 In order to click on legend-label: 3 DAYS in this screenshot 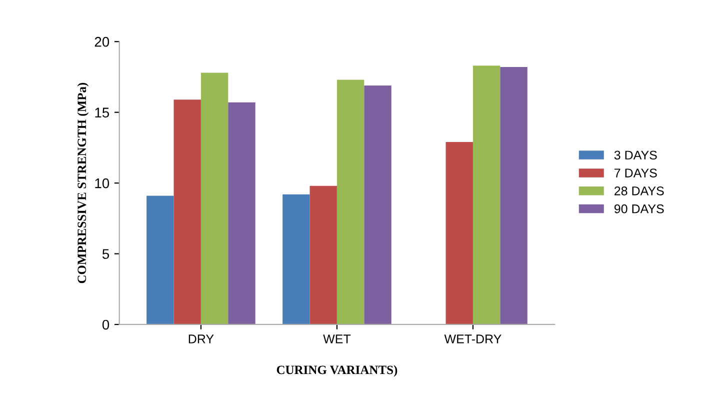, I will do `click(635, 155)`.